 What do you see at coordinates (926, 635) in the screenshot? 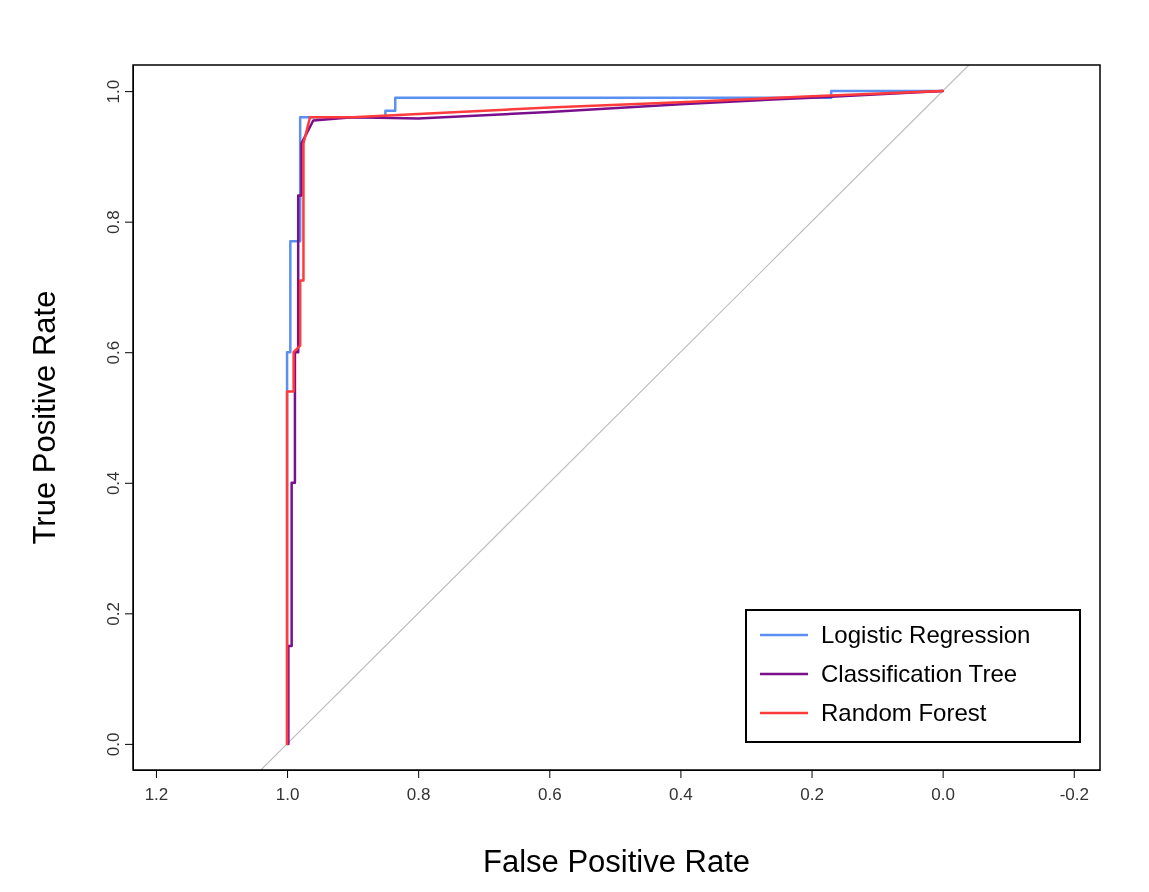
I see `legend-label: Logistic Regression` at bounding box center [926, 635].